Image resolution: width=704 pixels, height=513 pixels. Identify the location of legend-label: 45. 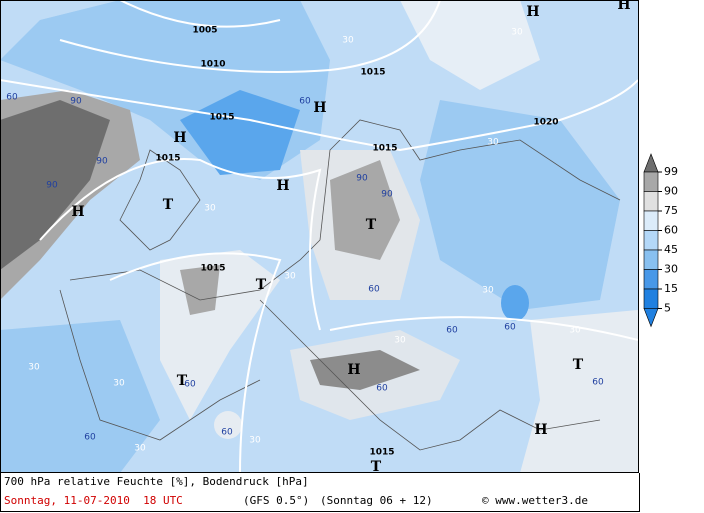
(671, 249).